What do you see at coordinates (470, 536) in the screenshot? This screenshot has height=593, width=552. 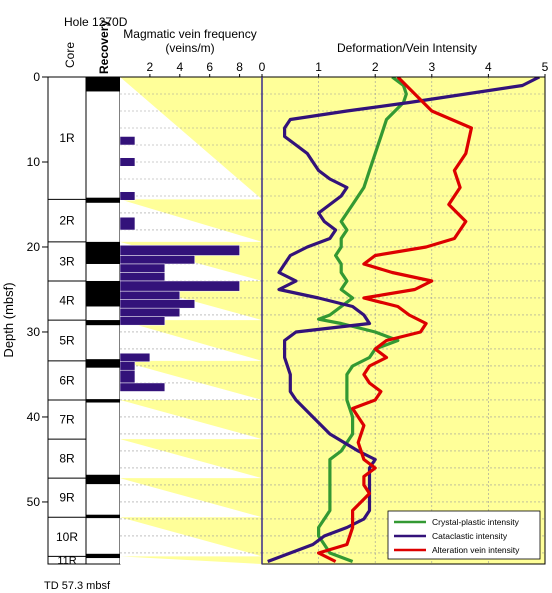 I see `legend-label: Cataclastic intensity` at bounding box center [470, 536].